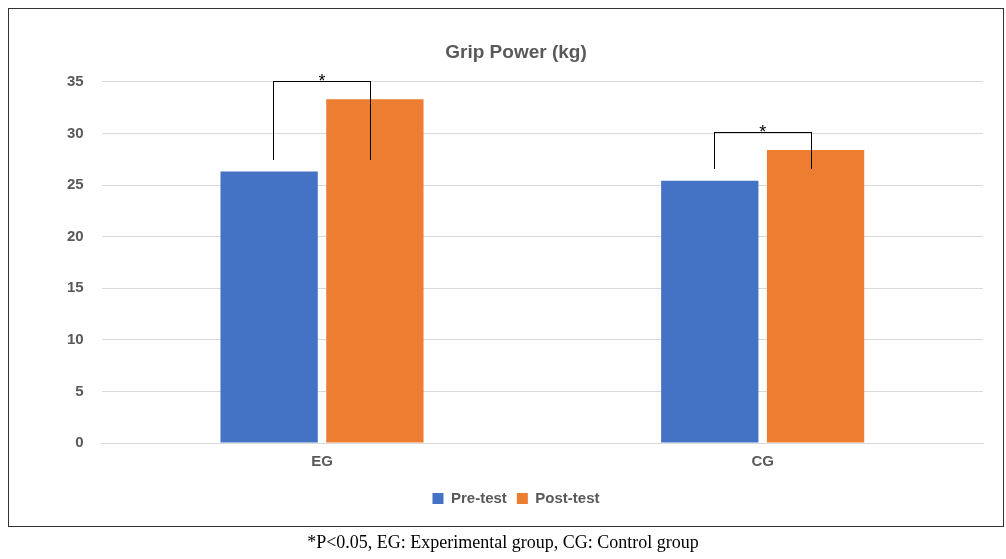 The image size is (1006, 559). I want to click on y-tick-label: 15, so click(75, 287).